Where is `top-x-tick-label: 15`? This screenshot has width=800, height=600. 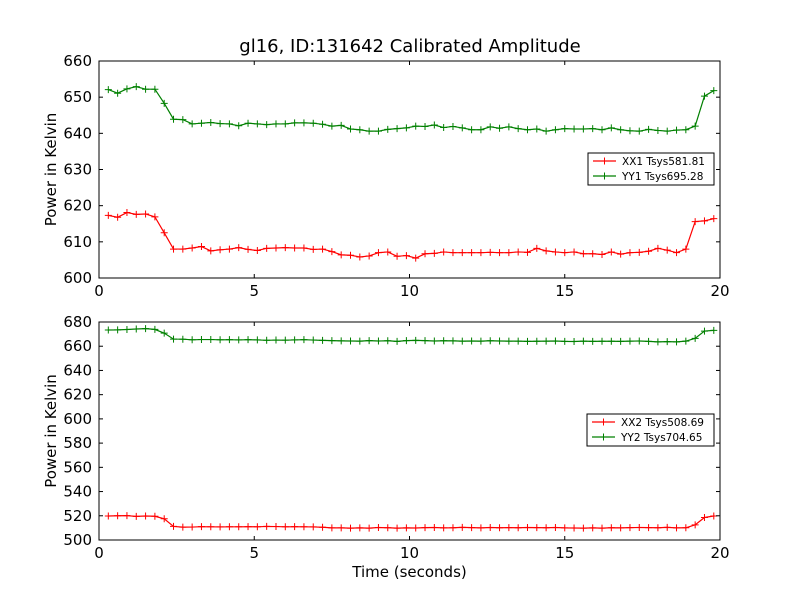 top-x-tick-label: 15 is located at coordinates (564, 291).